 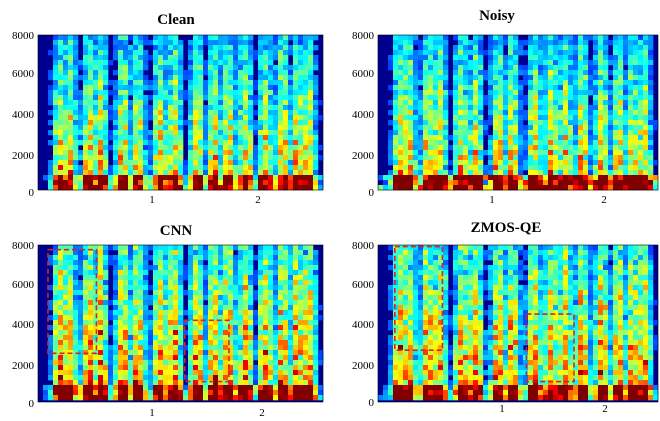 What do you see at coordinates (176, 20) in the screenshot?
I see `panel-title: Clean` at bounding box center [176, 20].